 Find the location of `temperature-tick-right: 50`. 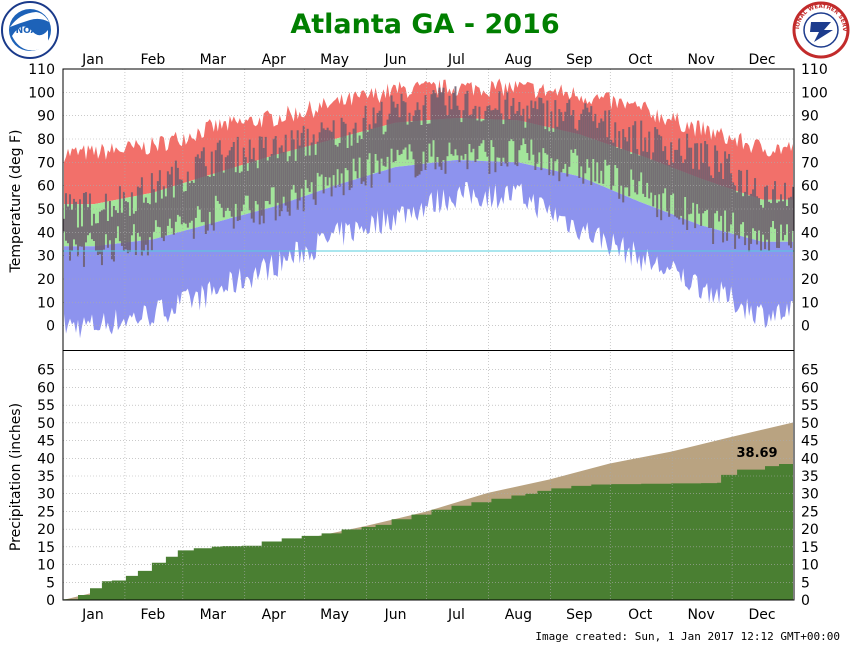

temperature-tick-right: 50 is located at coordinates (810, 210).